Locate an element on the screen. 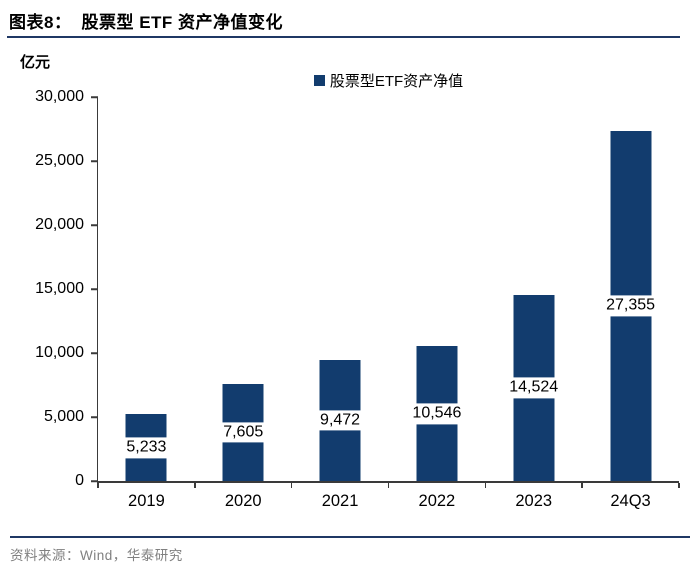 The image size is (700, 571). figure-title: 股票型 ETF 资产净值变化 is located at coordinates (182, 22).